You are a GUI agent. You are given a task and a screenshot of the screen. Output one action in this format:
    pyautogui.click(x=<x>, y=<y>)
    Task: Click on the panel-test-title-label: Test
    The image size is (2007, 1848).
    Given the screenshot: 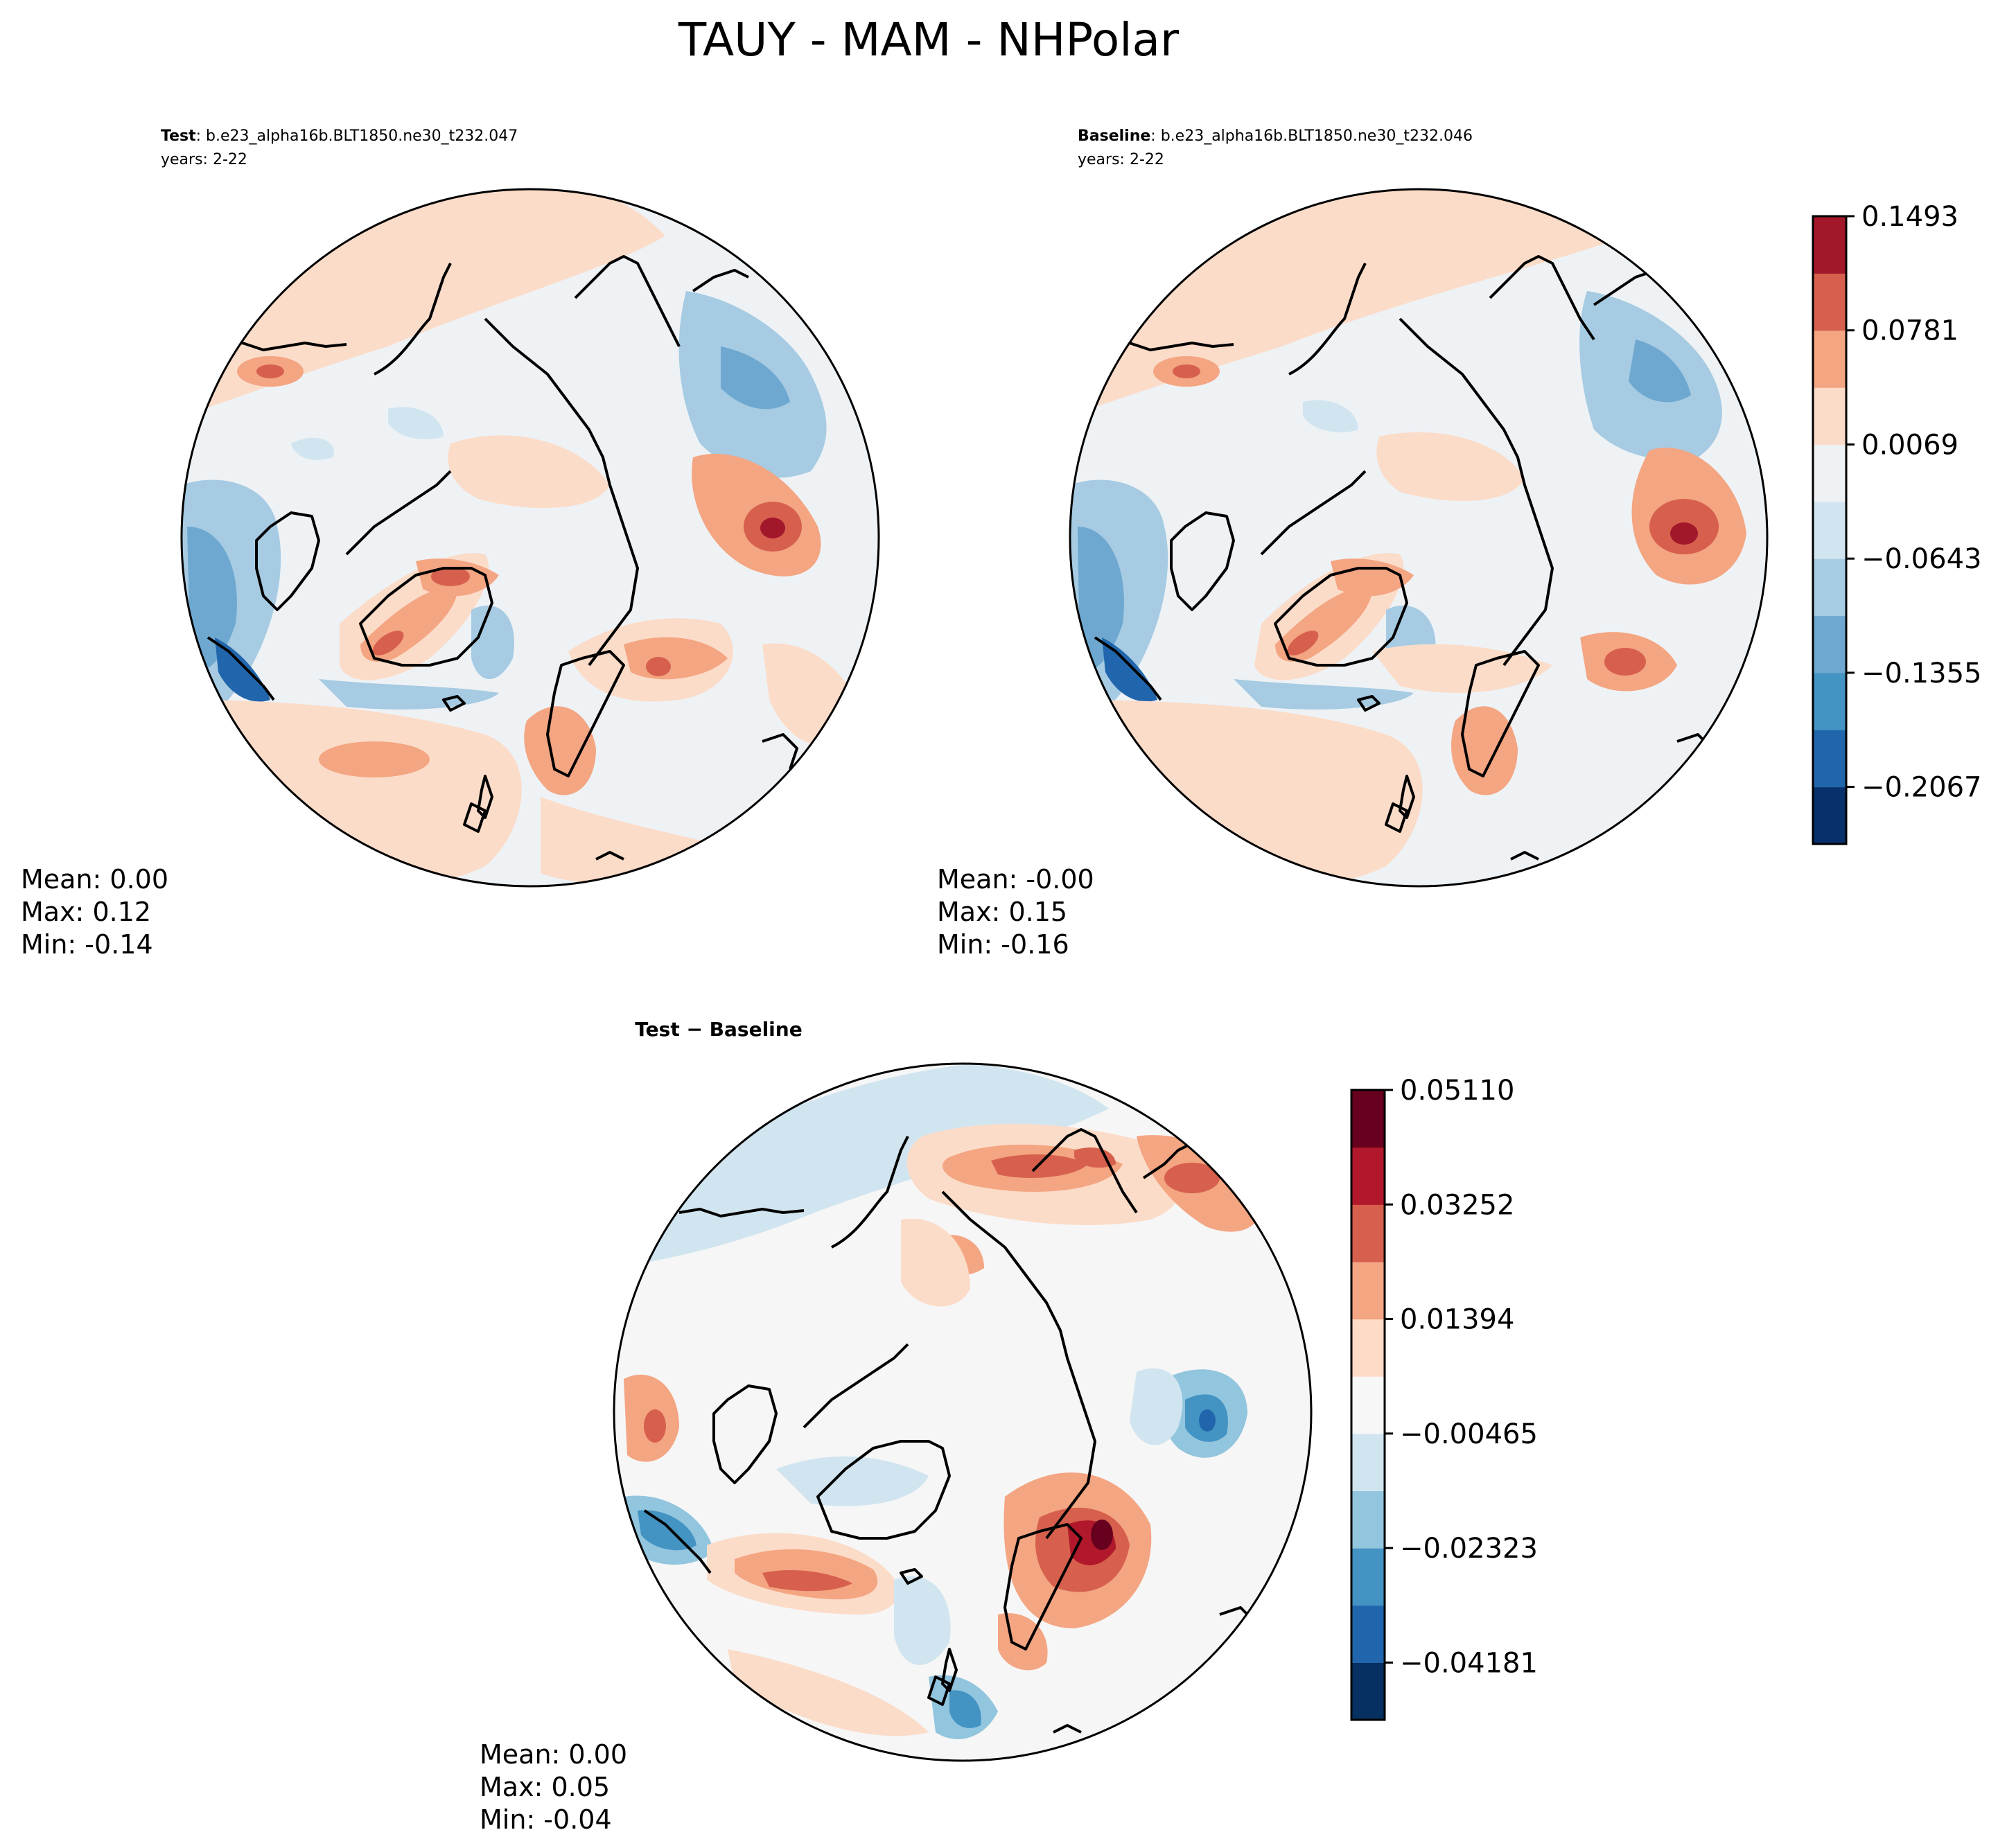 What is the action you would take?
    pyautogui.click(x=178, y=136)
    